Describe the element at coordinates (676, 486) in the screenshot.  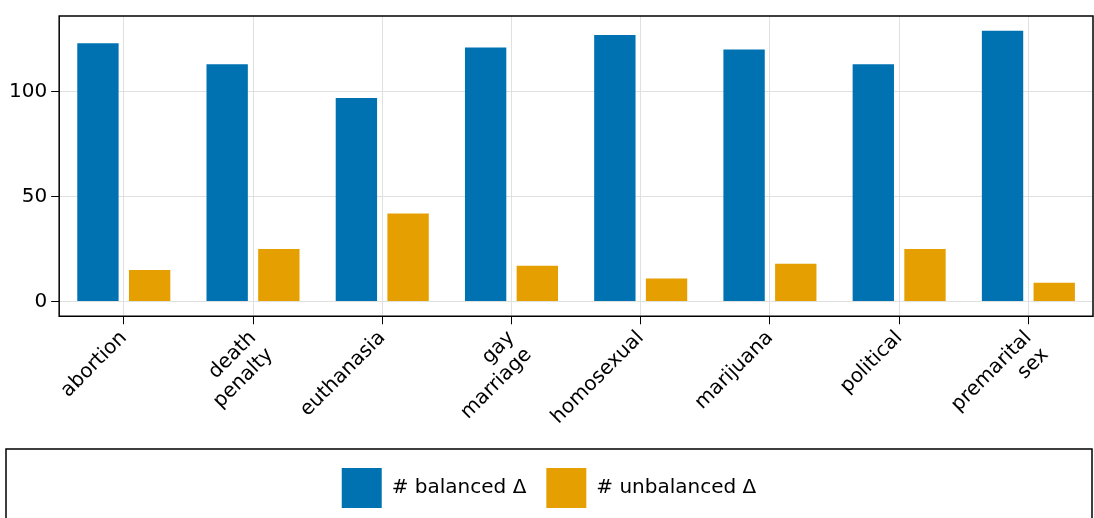
I see `legend-label: # unbalanced Δ` at that location.